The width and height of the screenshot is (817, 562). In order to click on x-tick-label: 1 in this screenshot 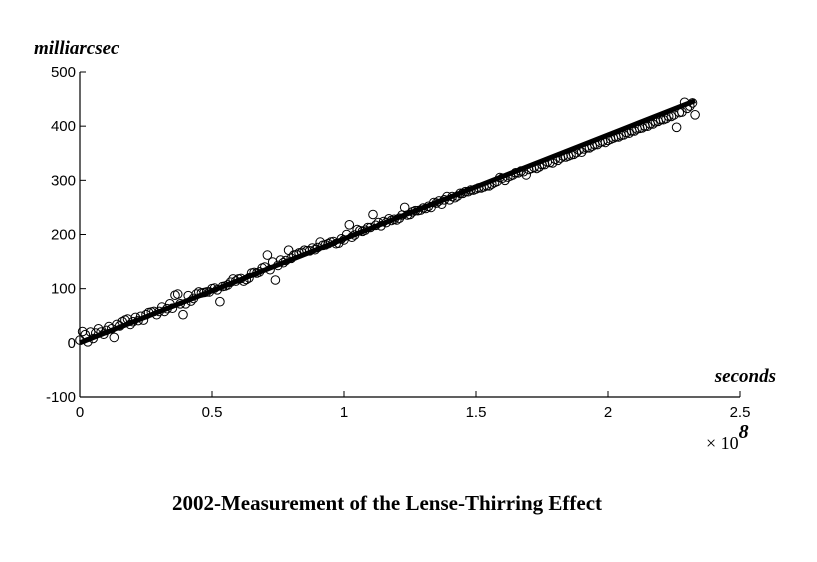, I will do `click(344, 412)`.